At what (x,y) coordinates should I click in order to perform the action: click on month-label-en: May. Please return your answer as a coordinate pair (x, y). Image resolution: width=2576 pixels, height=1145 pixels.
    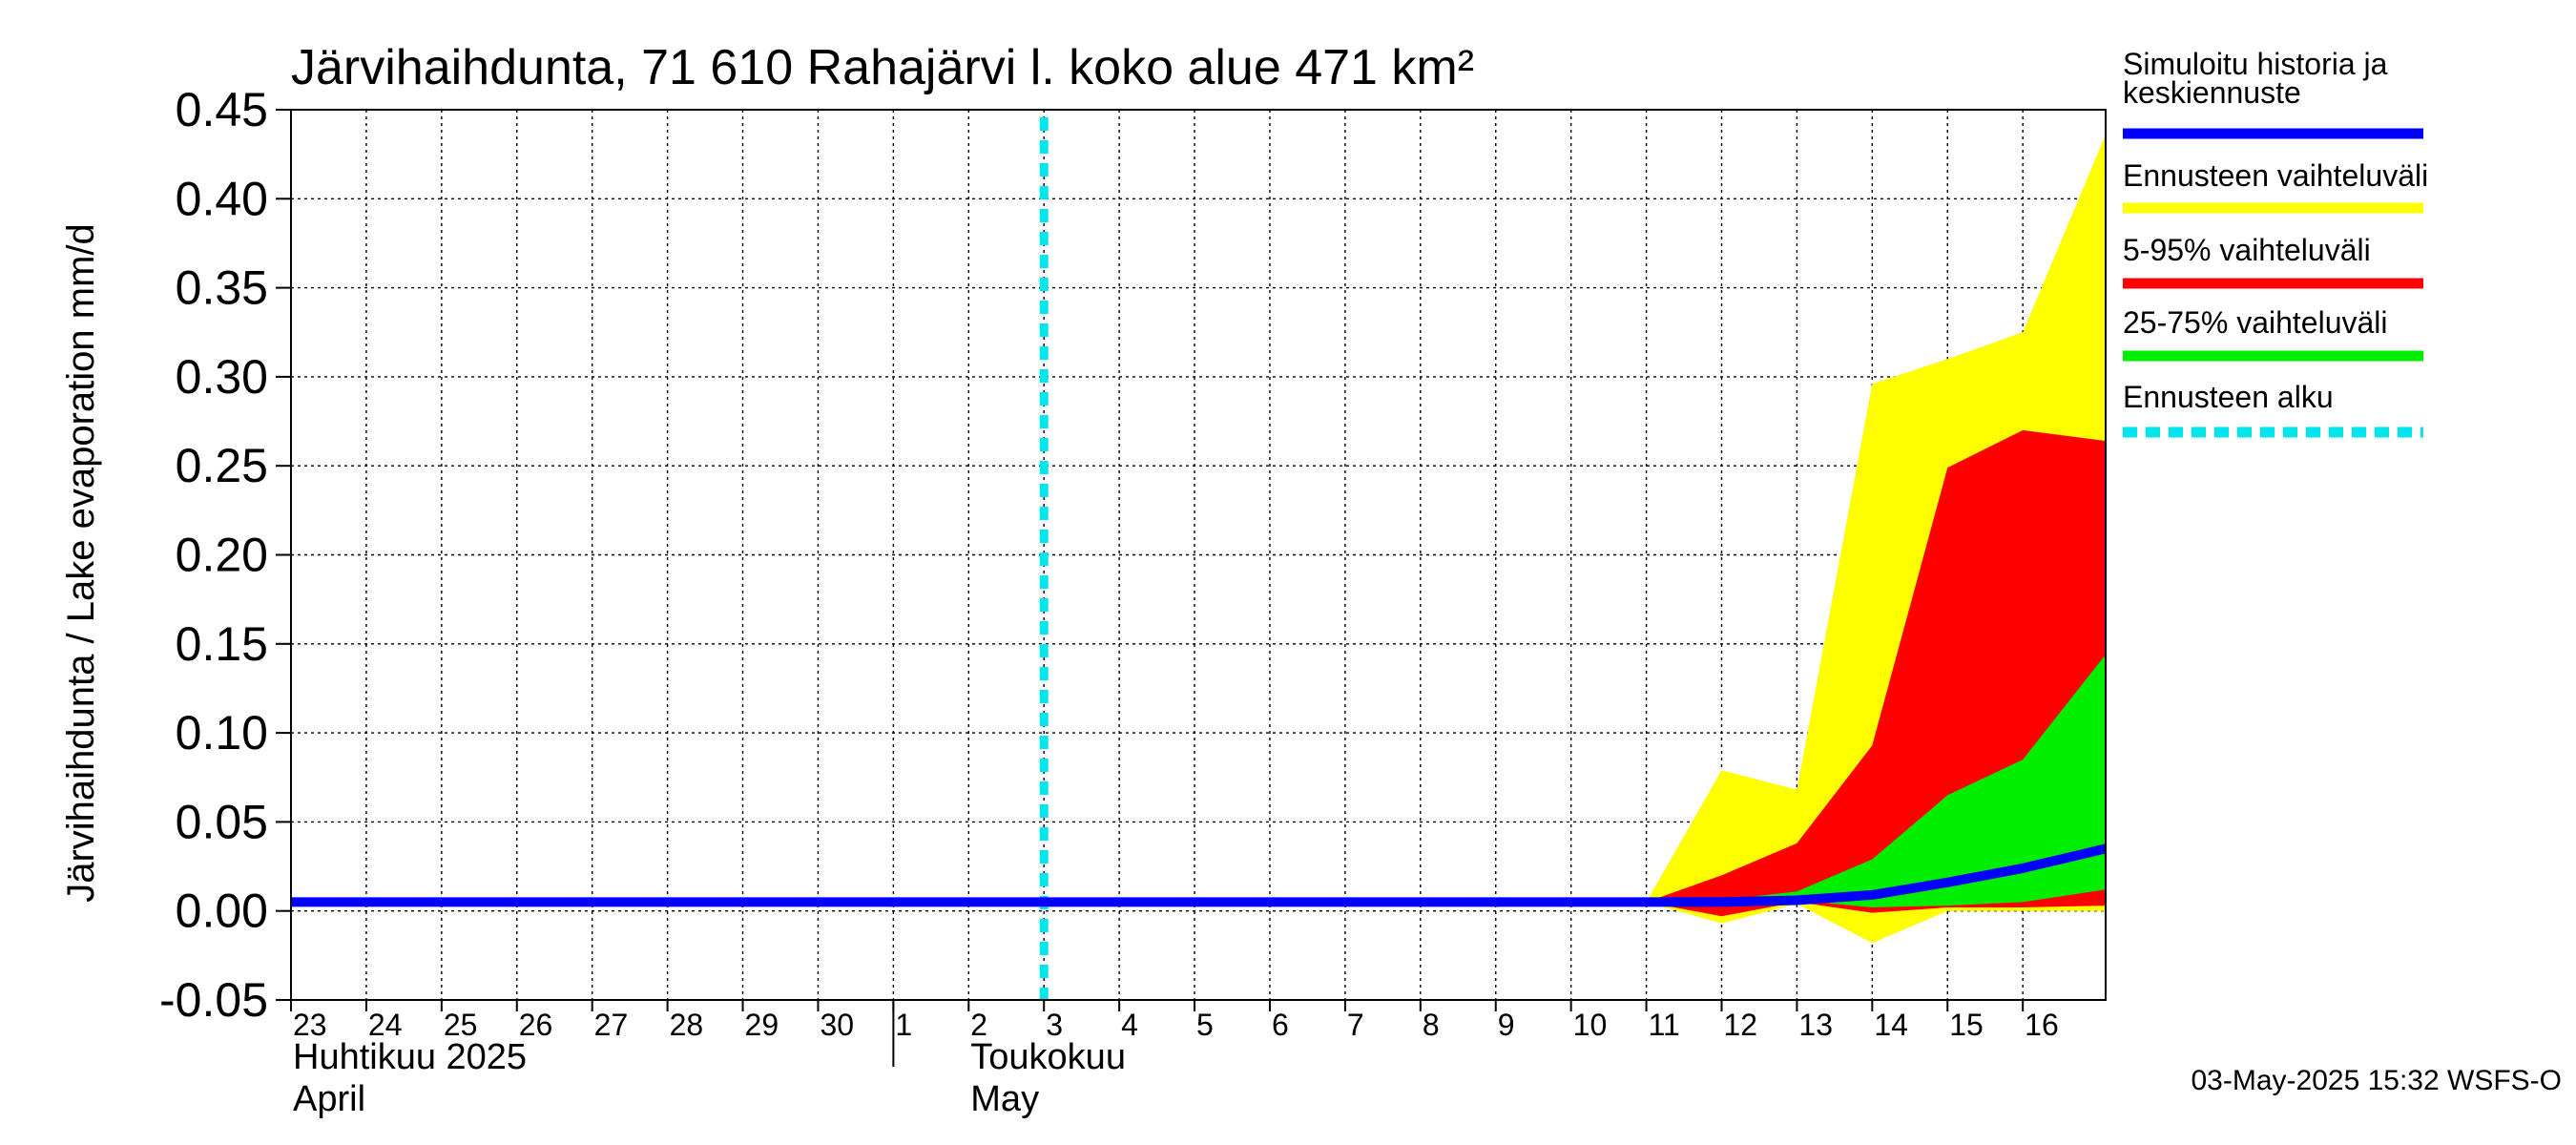
    Looking at the image, I should click on (1004, 1099).